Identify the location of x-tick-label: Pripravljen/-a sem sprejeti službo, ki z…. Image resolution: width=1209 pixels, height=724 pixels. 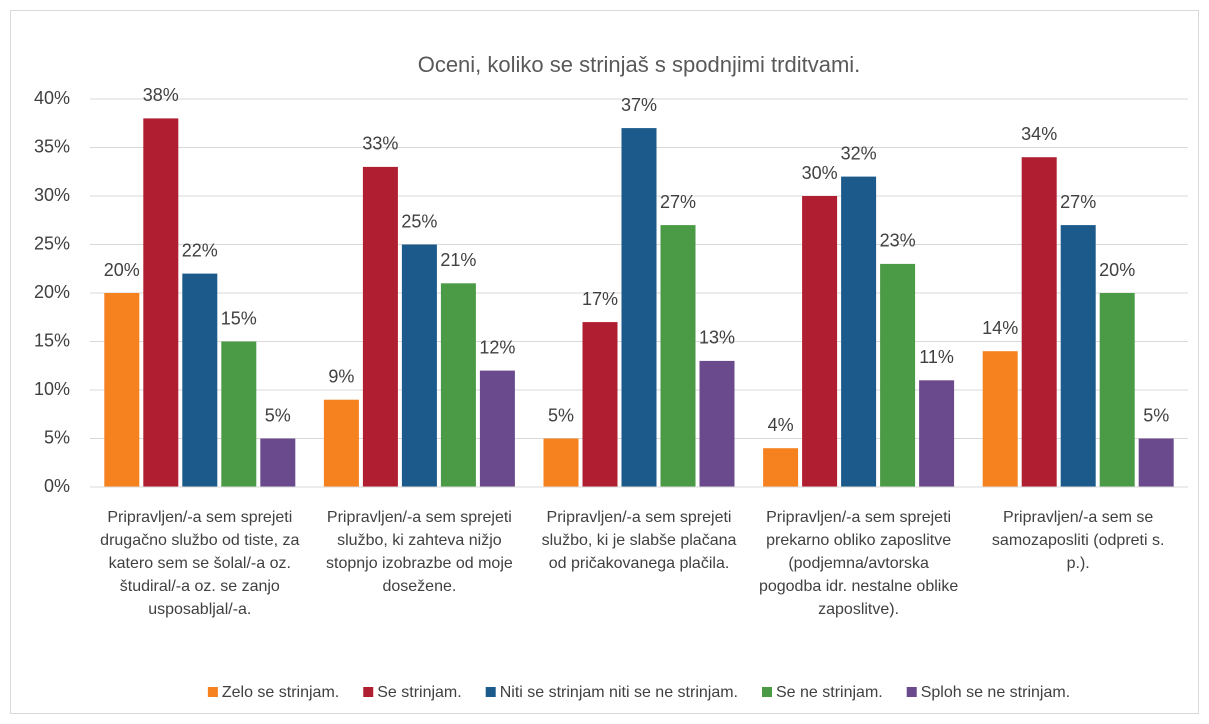
(419, 552).